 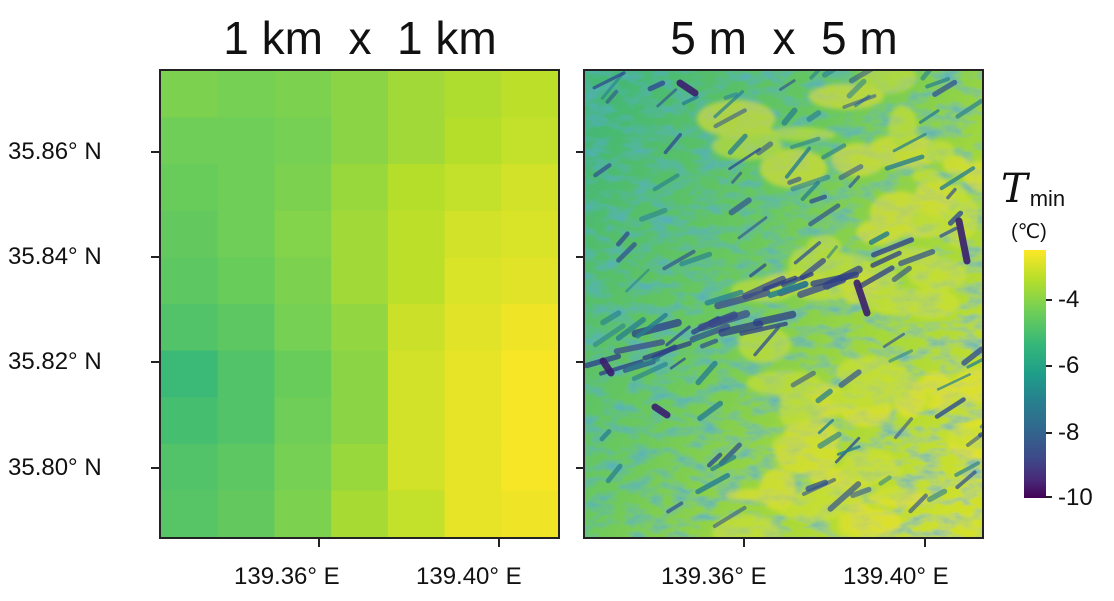 What do you see at coordinates (896, 576) in the screenshot?
I see `lon-label-fine-2: 139.40° E` at bounding box center [896, 576].